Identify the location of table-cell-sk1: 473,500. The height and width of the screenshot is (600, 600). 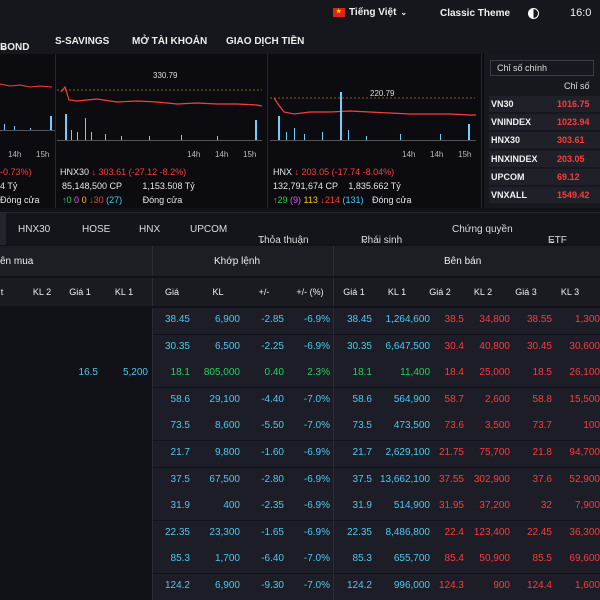
(411, 426).